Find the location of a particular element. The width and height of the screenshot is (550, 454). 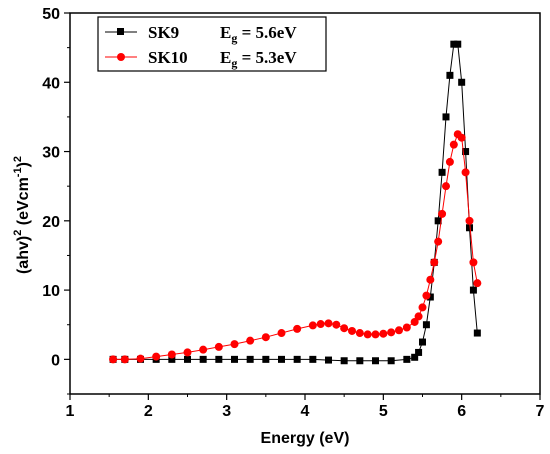

x-tick-label: 5 is located at coordinates (383, 411).